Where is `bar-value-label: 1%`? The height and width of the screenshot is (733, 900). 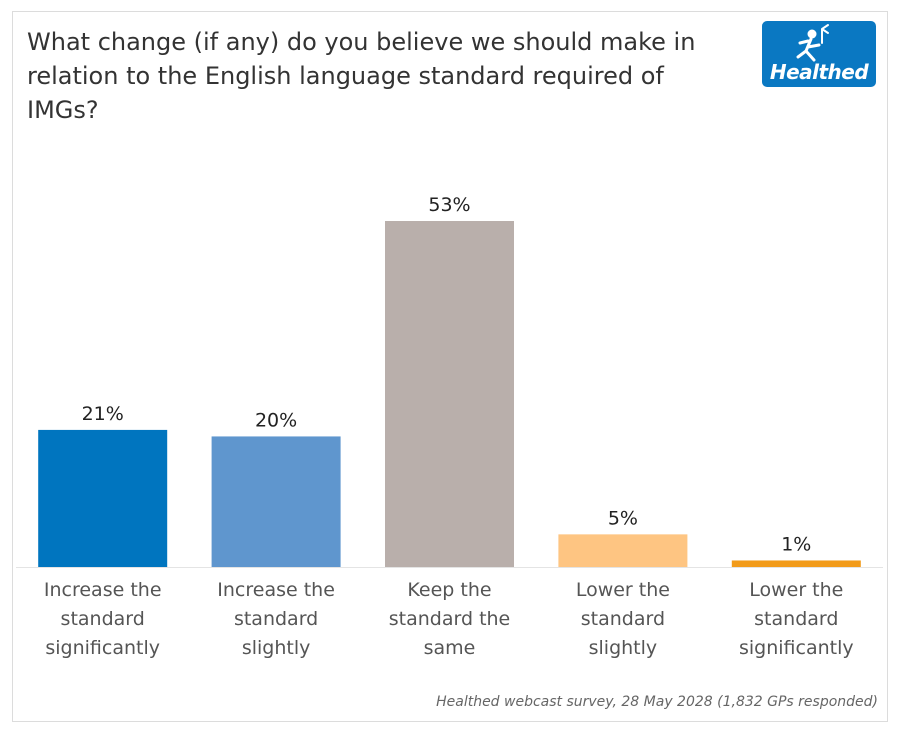
bar-value-label: 1% is located at coordinates (796, 544).